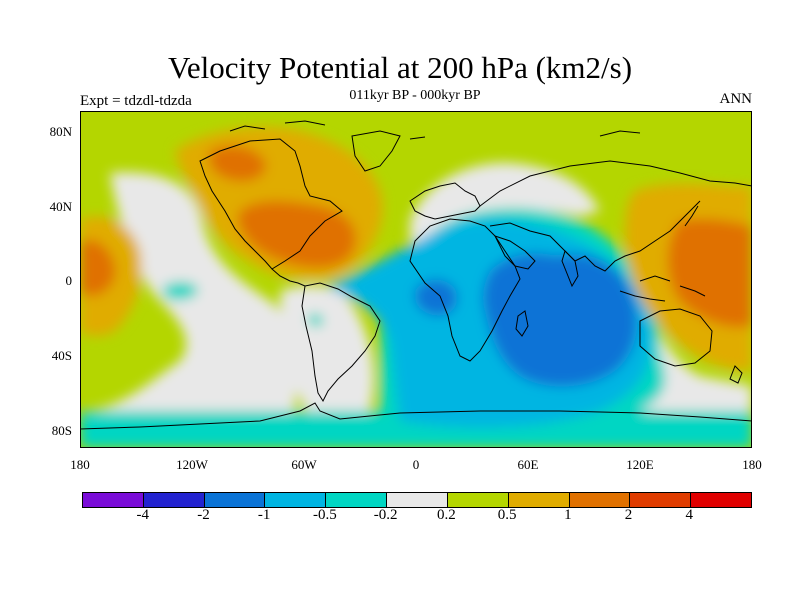  Describe the element at coordinates (400, 67) in the screenshot. I see `chart-title: Velocity Potential at 200 hPa (km2/s)` at that location.